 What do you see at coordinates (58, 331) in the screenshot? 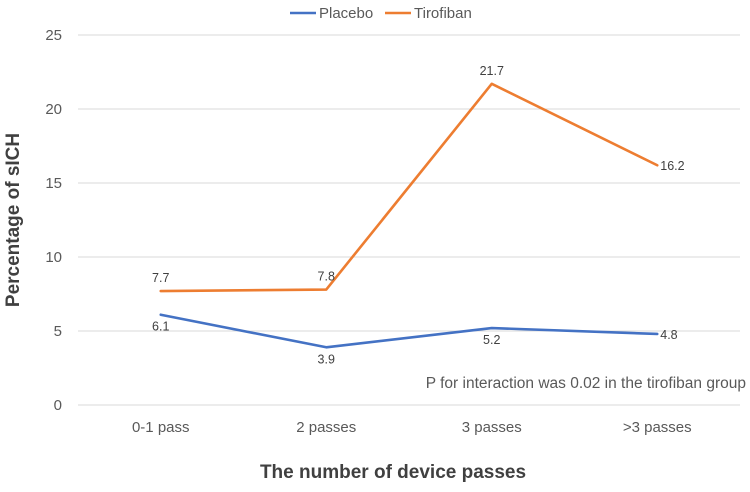
I see `y-tick-label: 5` at bounding box center [58, 331].